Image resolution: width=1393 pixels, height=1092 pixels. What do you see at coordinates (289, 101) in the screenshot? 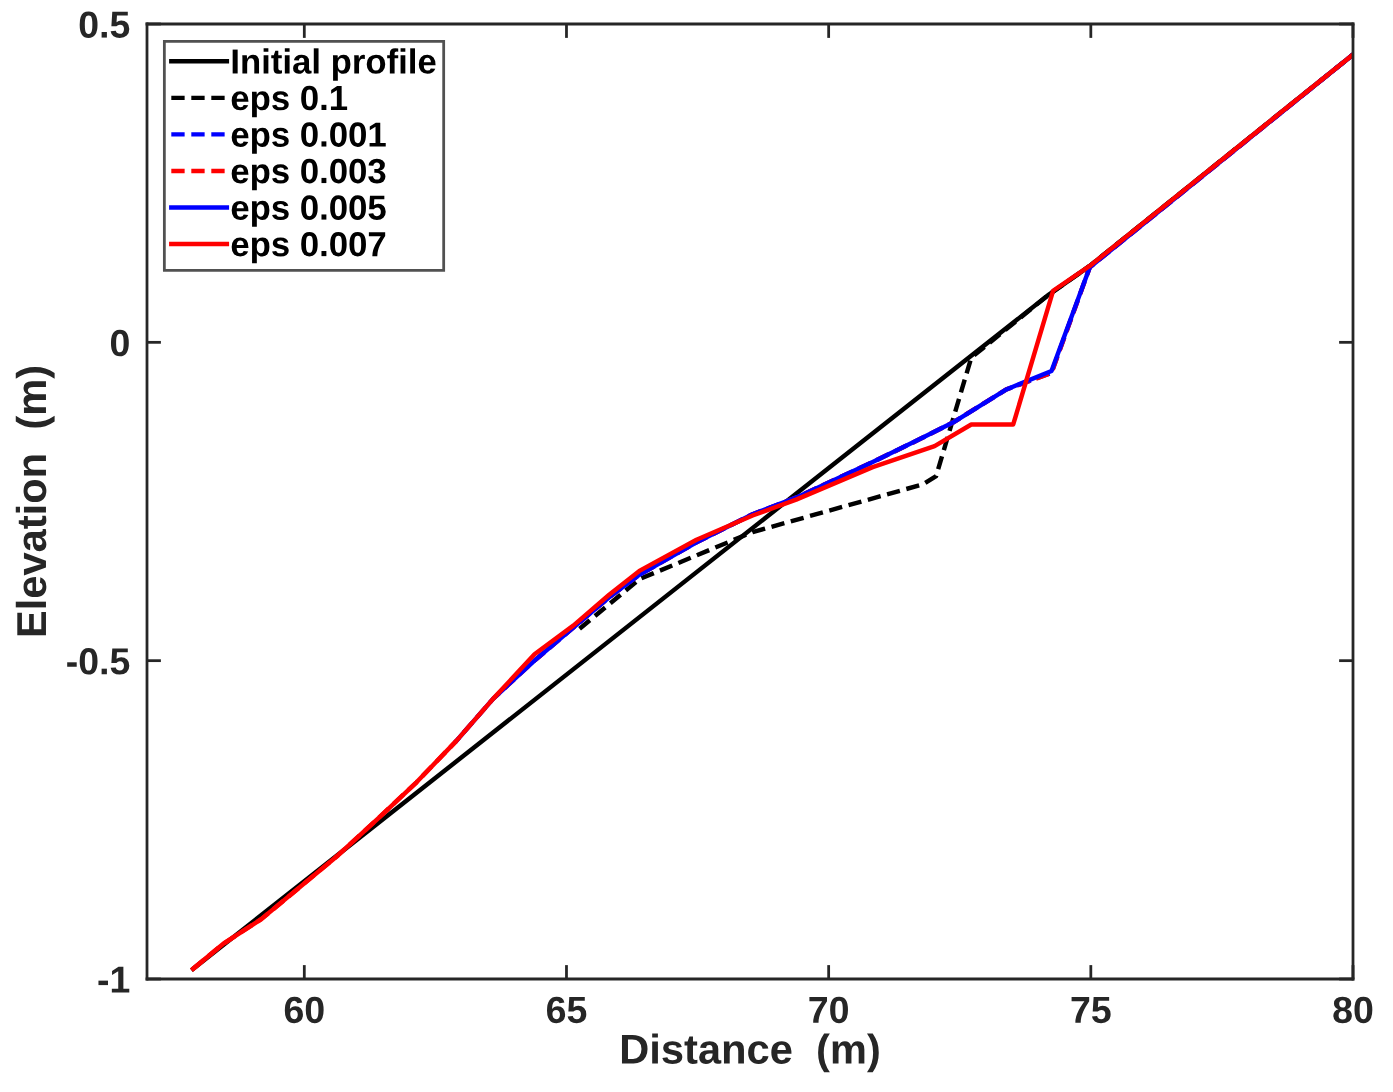
I see `legend-label: eps 0.1` at bounding box center [289, 101].